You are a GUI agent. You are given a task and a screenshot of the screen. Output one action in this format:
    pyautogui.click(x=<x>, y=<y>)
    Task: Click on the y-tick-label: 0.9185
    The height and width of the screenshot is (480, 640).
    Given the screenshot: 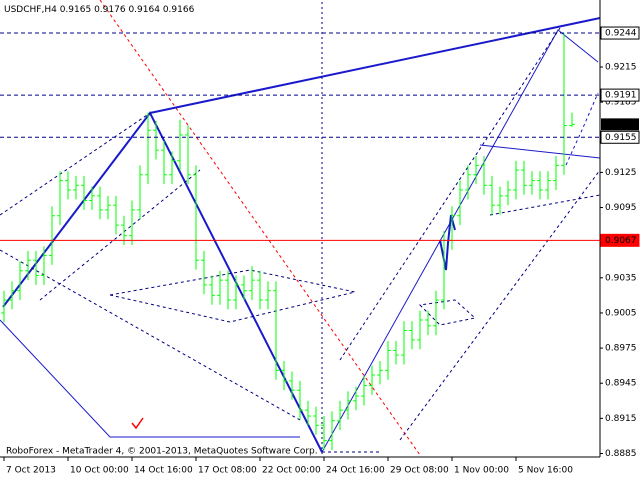 What is the action you would take?
    pyautogui.click(x=621, y=103)
    